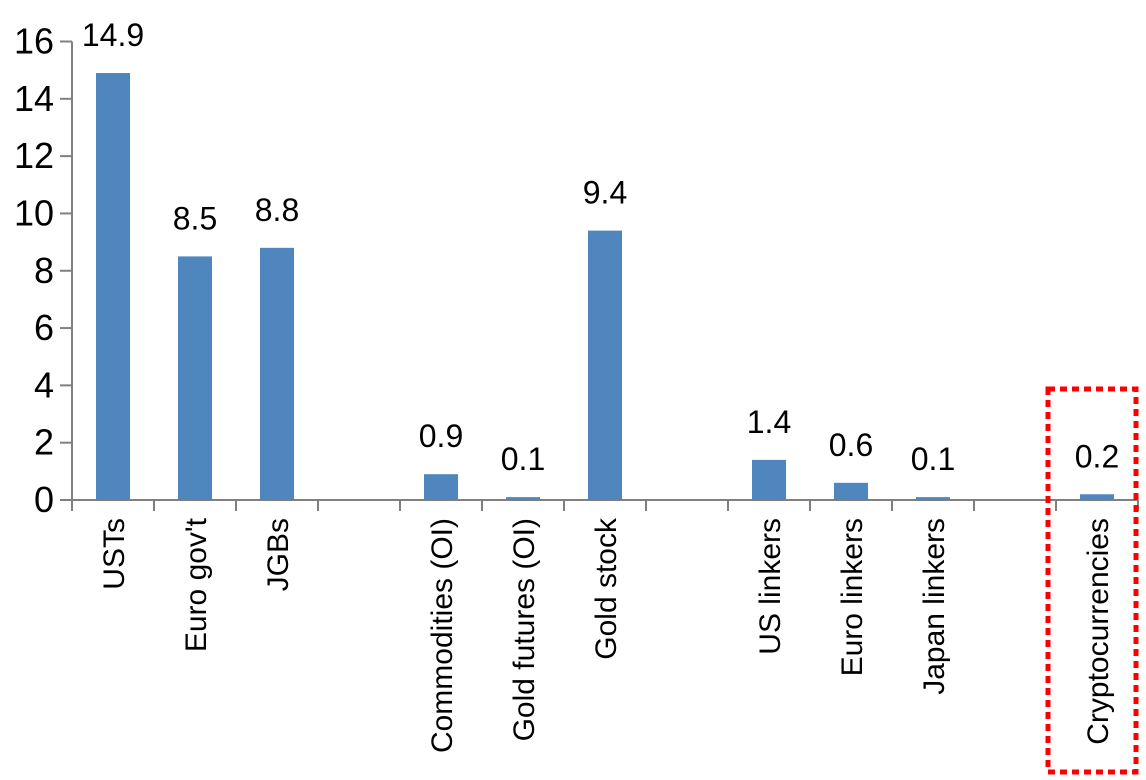  Describe the element at coordinates (1098, 631) in the screenshot. I see `x-category-label: Cryptocurrencies` at that location.